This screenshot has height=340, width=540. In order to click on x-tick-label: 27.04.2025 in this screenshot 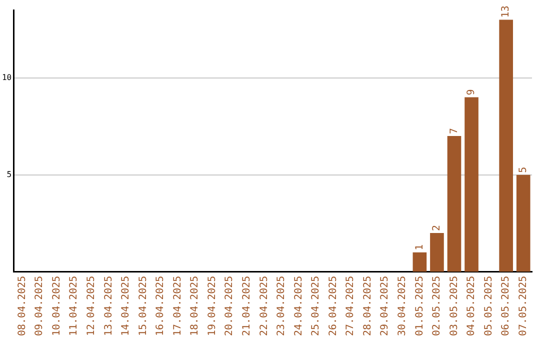, I will do `click(350, 306)`.